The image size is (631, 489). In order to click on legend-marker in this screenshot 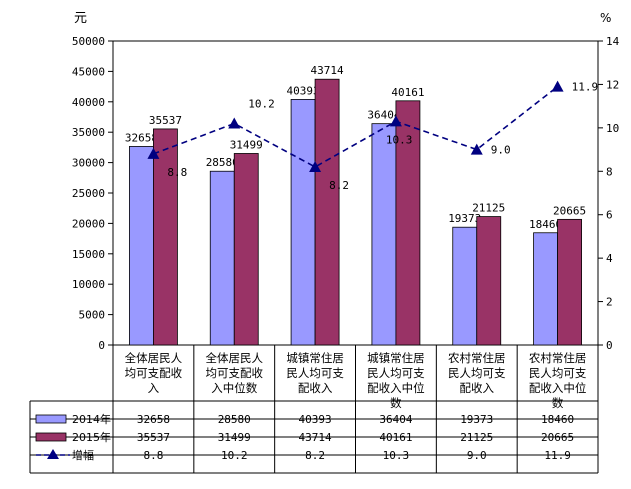, I will do `click(53, 454)`.